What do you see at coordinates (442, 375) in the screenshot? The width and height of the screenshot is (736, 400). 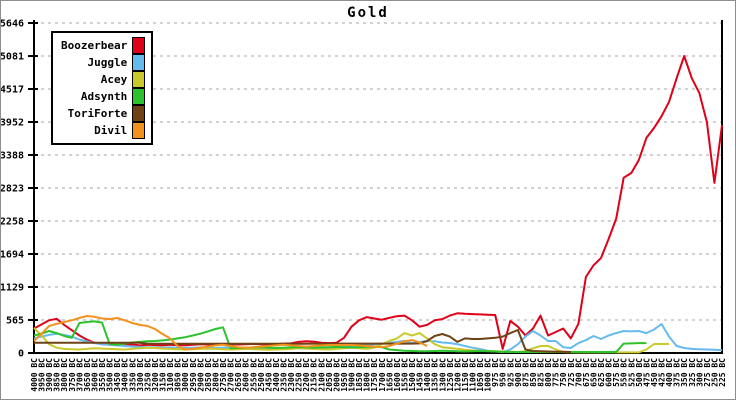 I see `x-tick-label: 1300 BC` at bounding box center [442, 375].